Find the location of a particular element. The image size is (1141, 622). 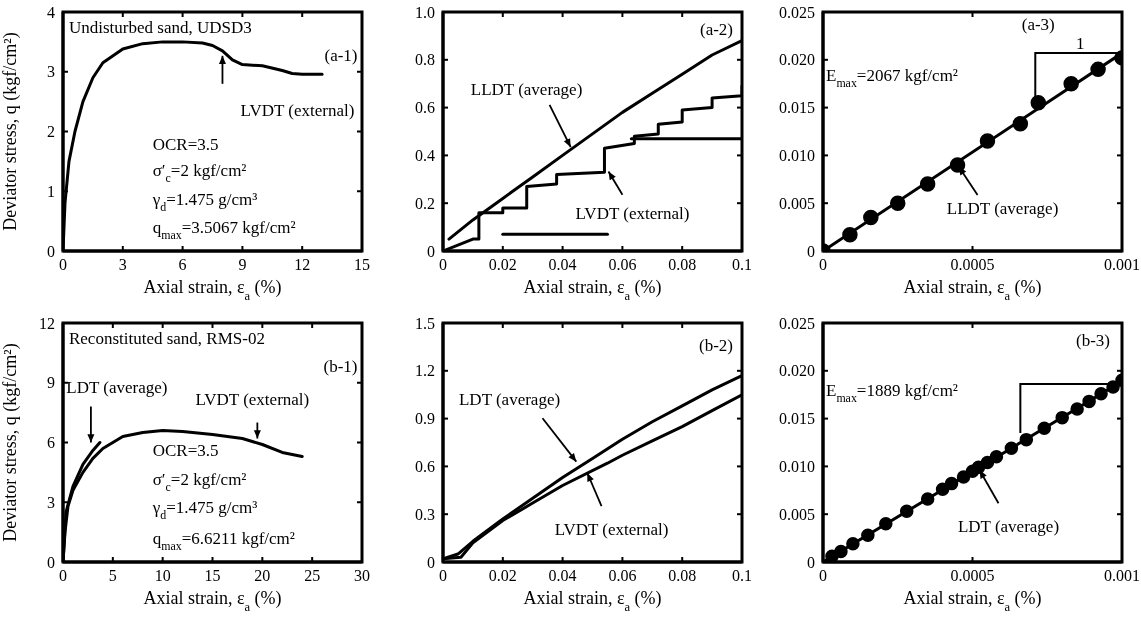

x-tick-label: 25 is located at coordinates (312, 576).